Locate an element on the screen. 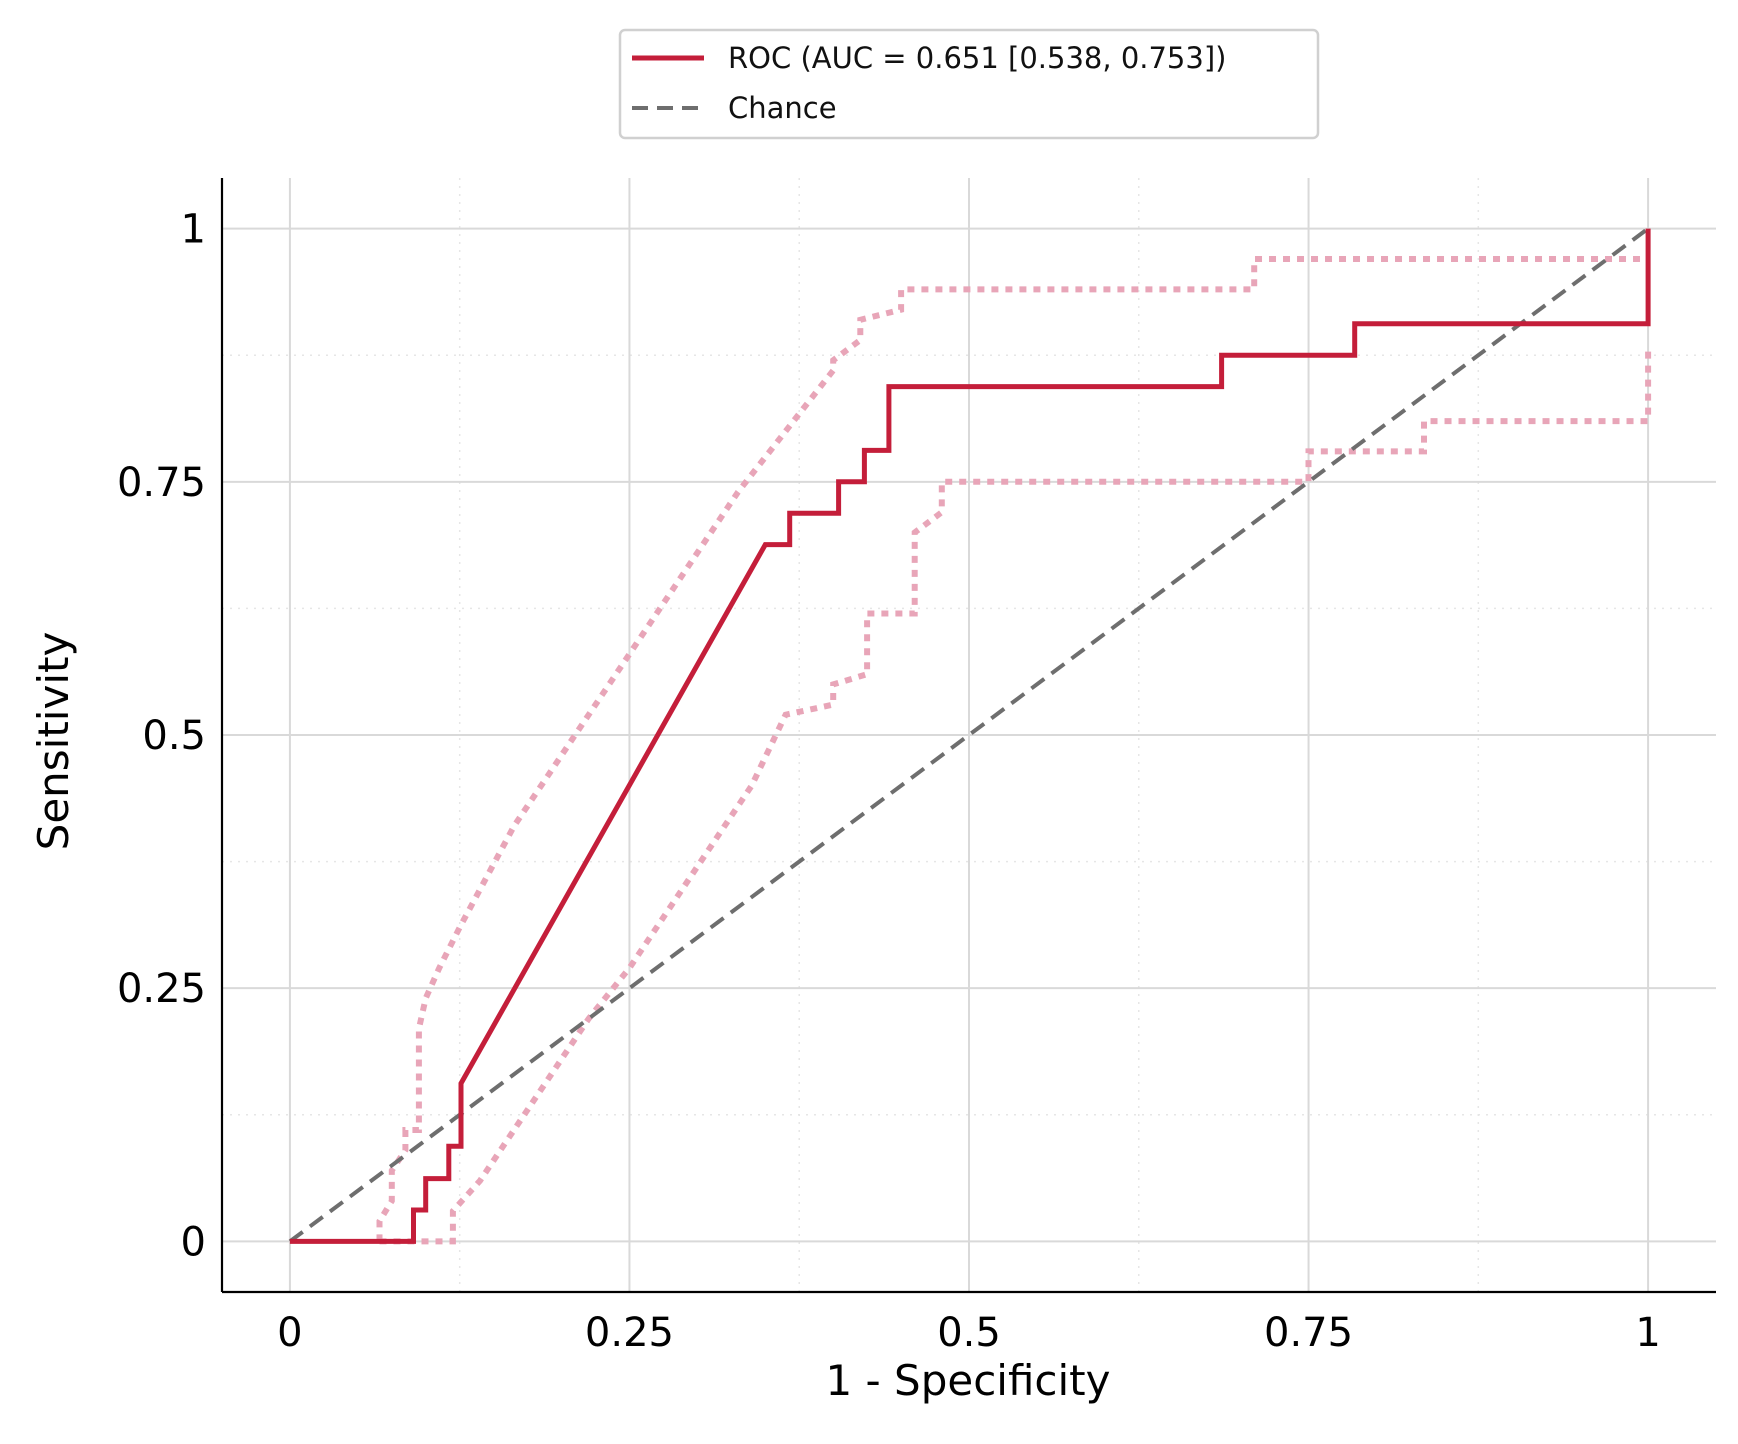 This screenshot has width=1738, height=1444. y-tick-label: 0 is located at coordinates (193, 1242).